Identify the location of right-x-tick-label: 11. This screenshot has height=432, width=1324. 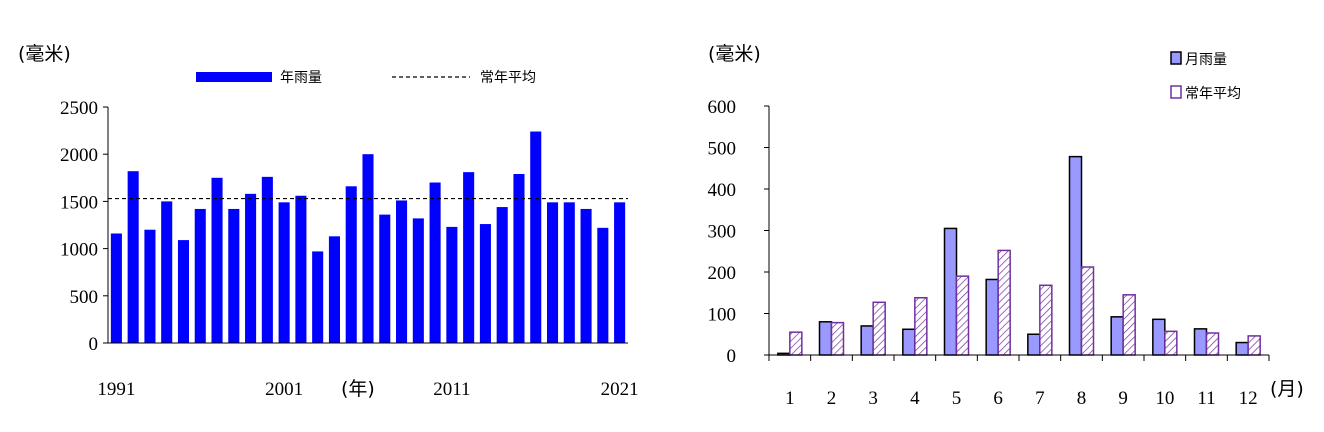
(1206, 398).